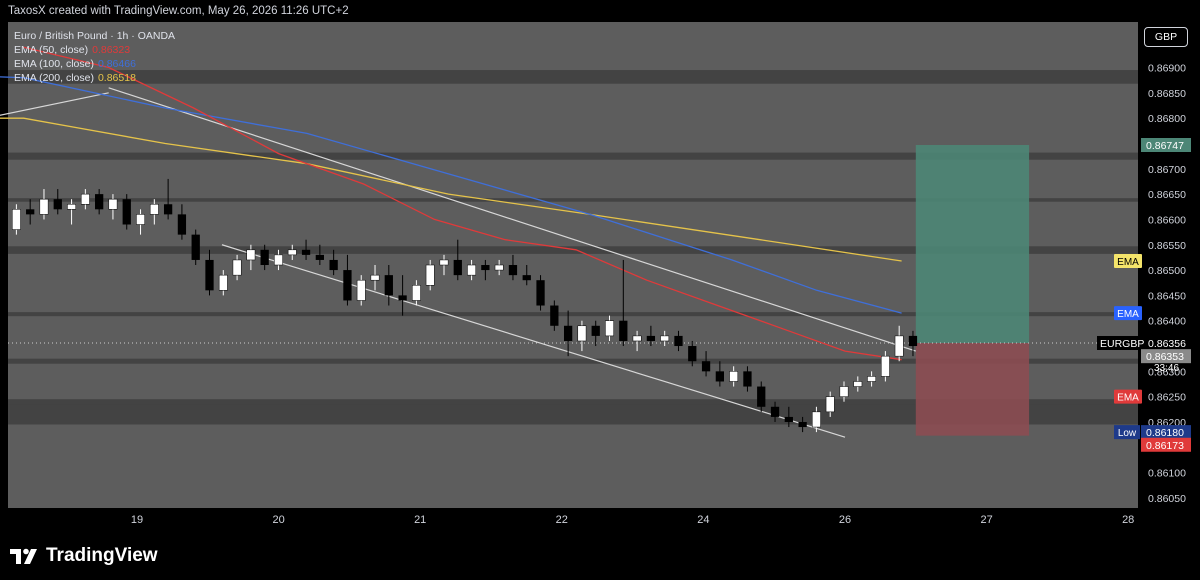  I want to click on ema100-label: EMA (100, close), so click(54, 64).